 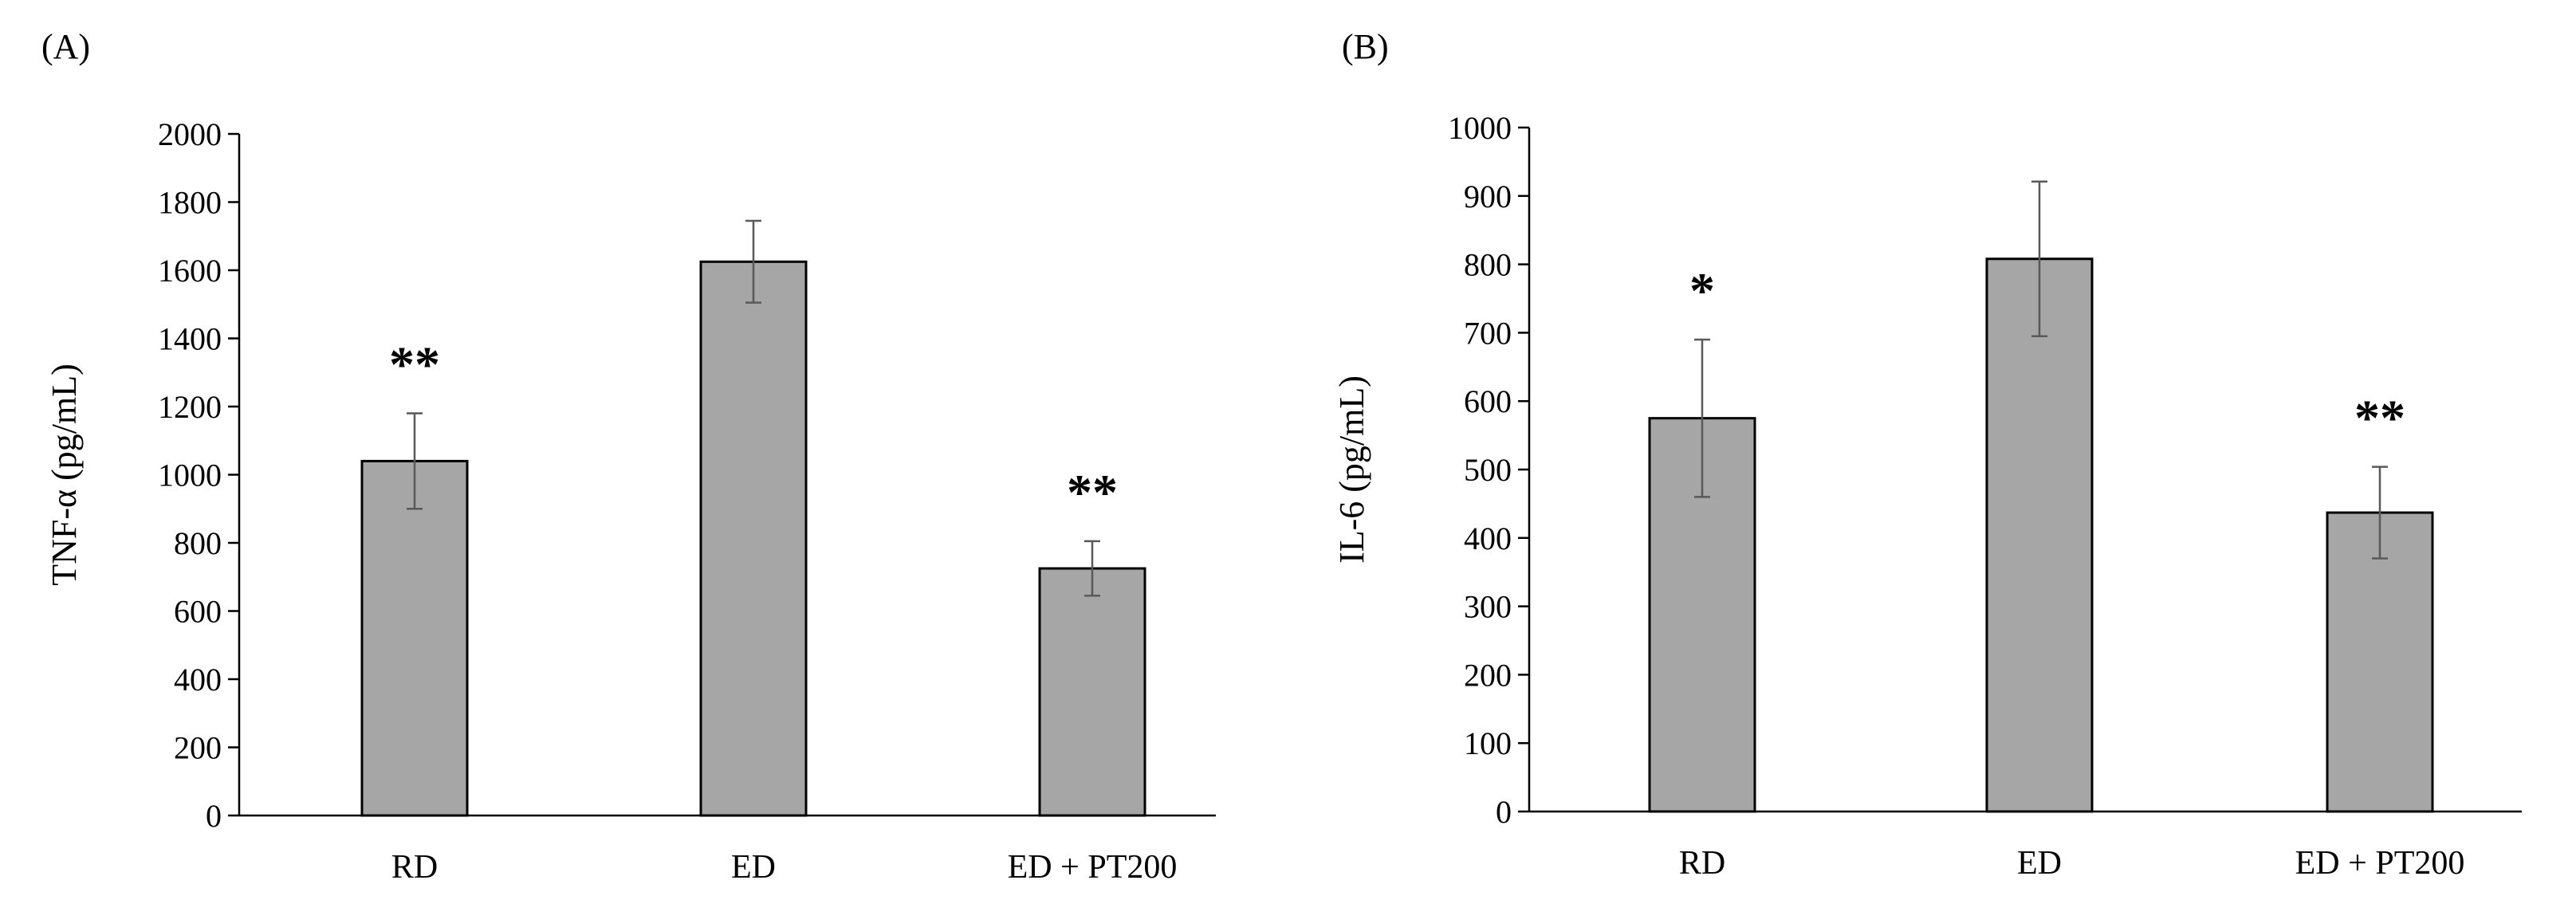 What do you see at coordinates (1488, 333) in the screenshot?
I see `y-tick-label: 700` at bounding box center [1488, 333].